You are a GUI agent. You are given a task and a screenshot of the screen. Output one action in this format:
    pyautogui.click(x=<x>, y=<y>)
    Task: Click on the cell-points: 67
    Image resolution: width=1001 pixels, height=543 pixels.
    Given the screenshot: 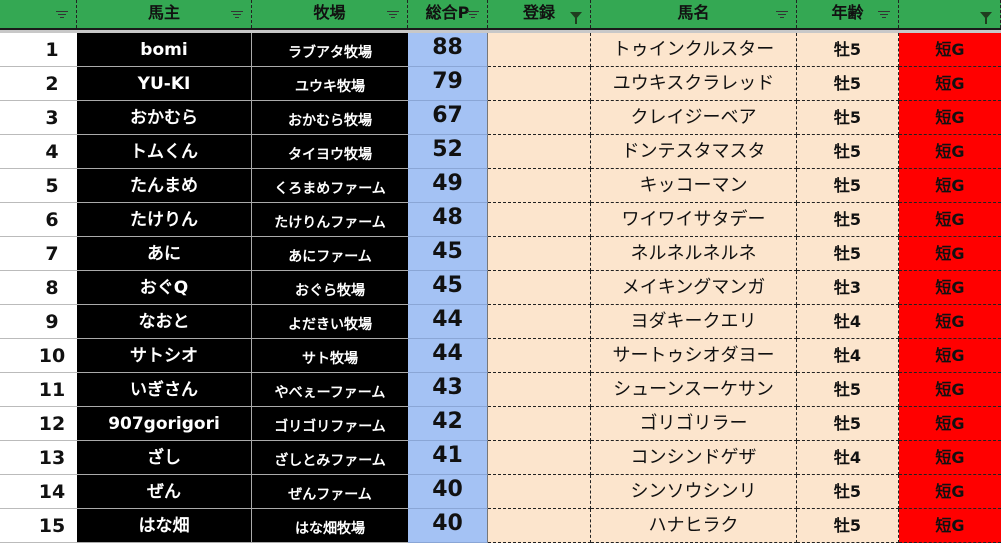 What is the action you would take?
    pyautogui.click(x=448, y=118)
    